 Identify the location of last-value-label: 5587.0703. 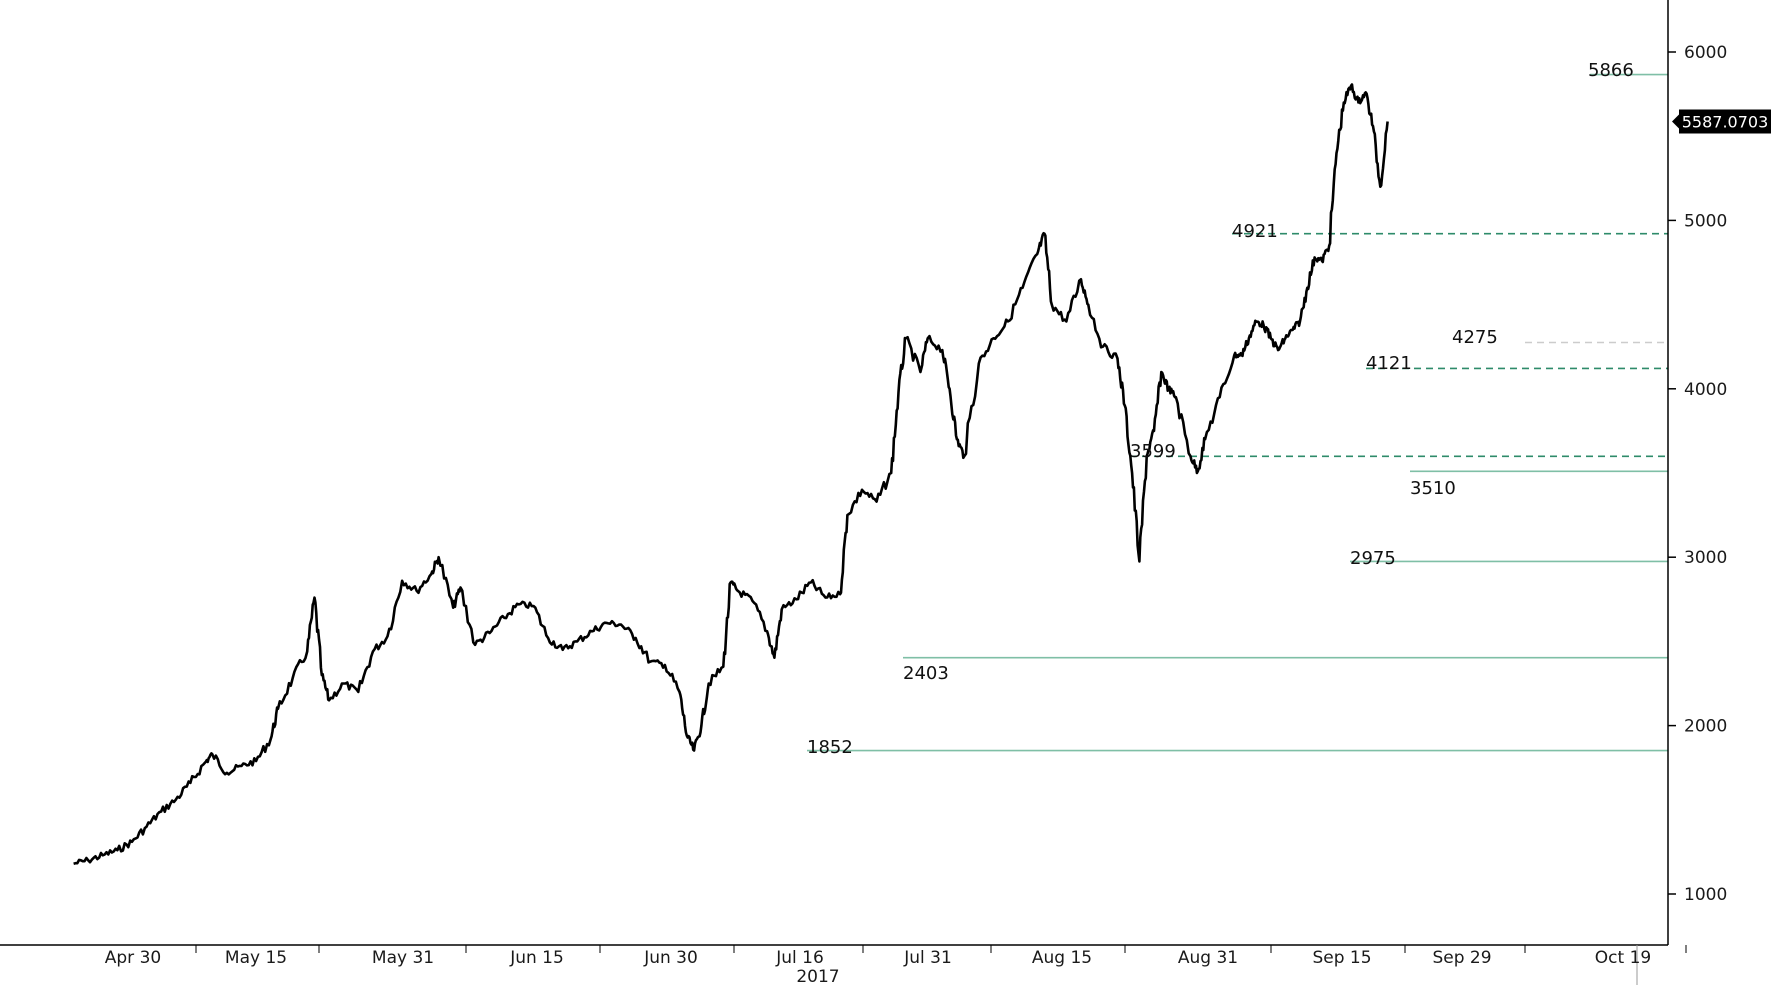
(1725, 122).